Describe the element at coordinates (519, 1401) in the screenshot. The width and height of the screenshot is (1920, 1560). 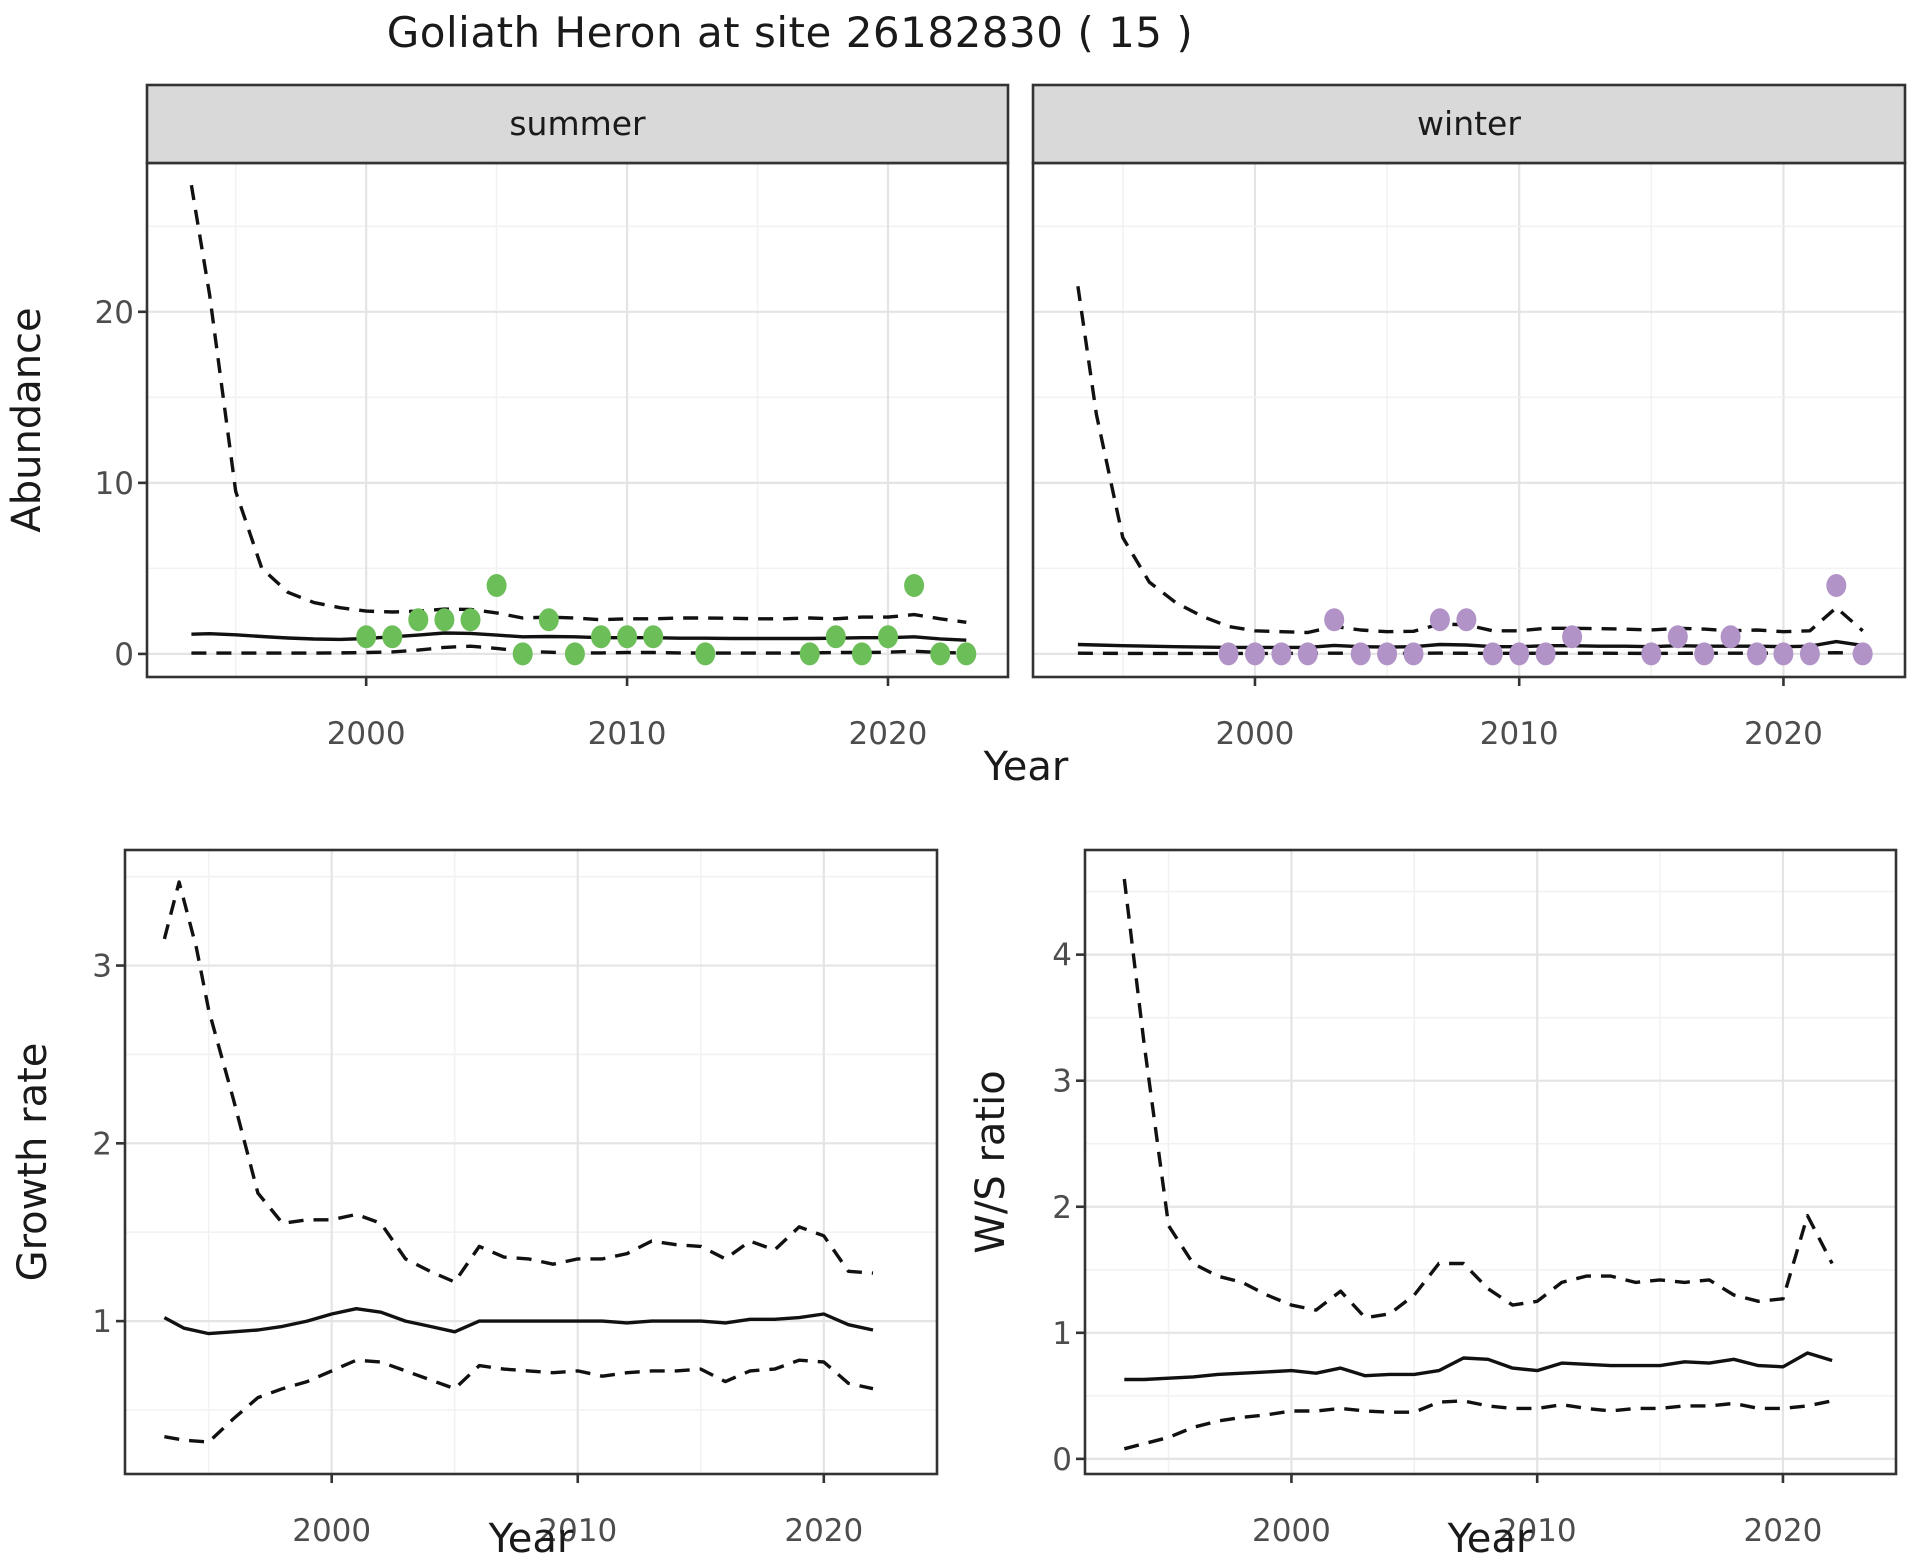
I see `growth_rate-lower_ci-line` at that location.